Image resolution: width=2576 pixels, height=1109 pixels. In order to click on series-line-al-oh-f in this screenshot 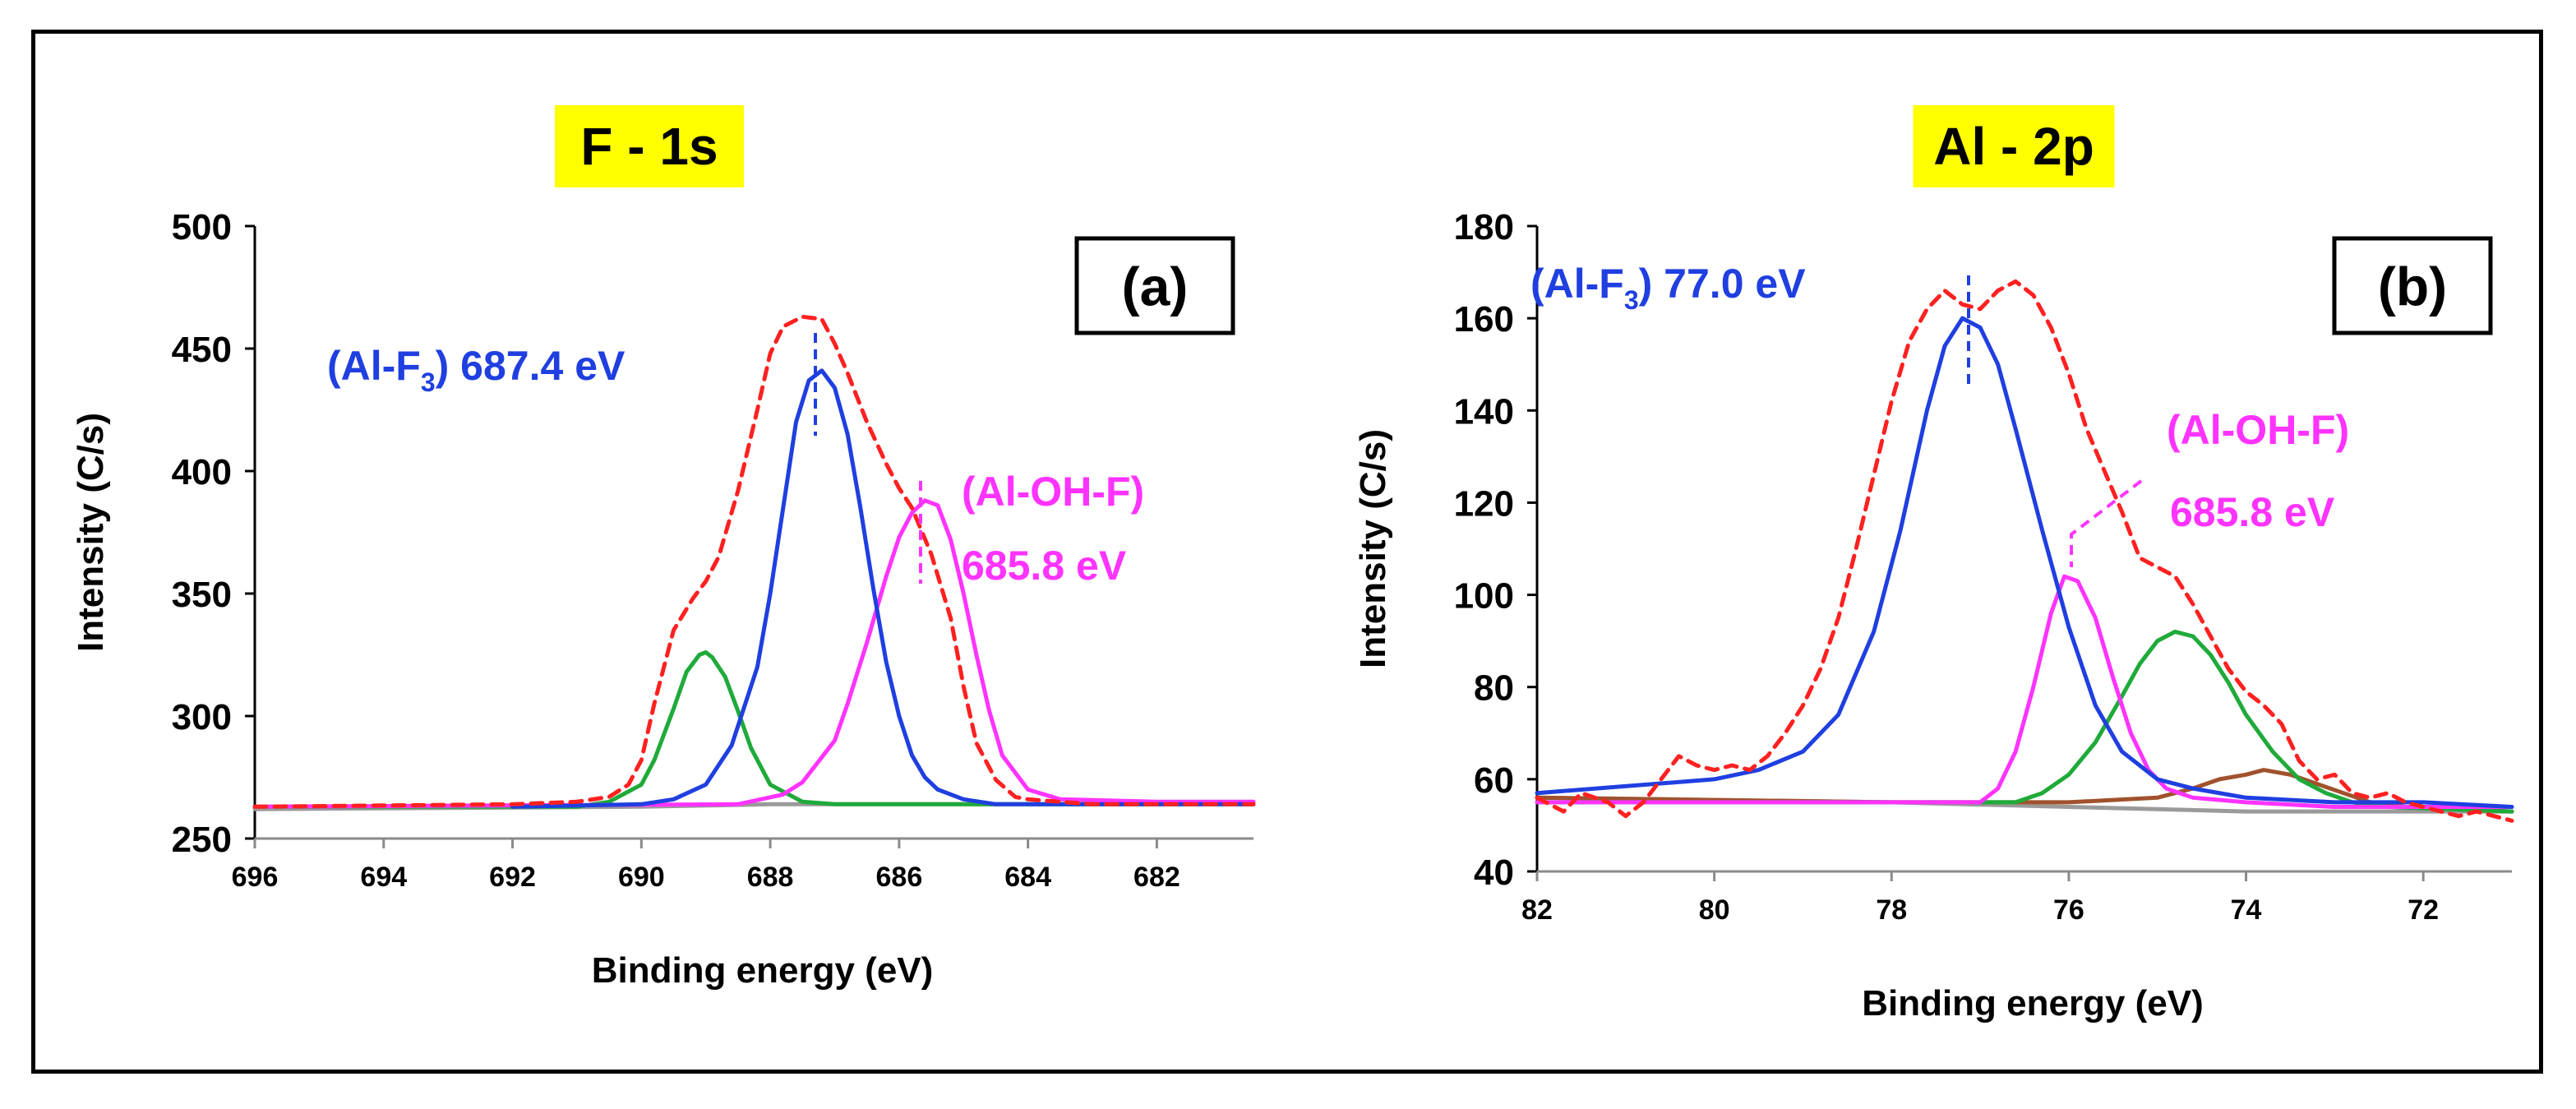, I will do `click(2025, 691)`.